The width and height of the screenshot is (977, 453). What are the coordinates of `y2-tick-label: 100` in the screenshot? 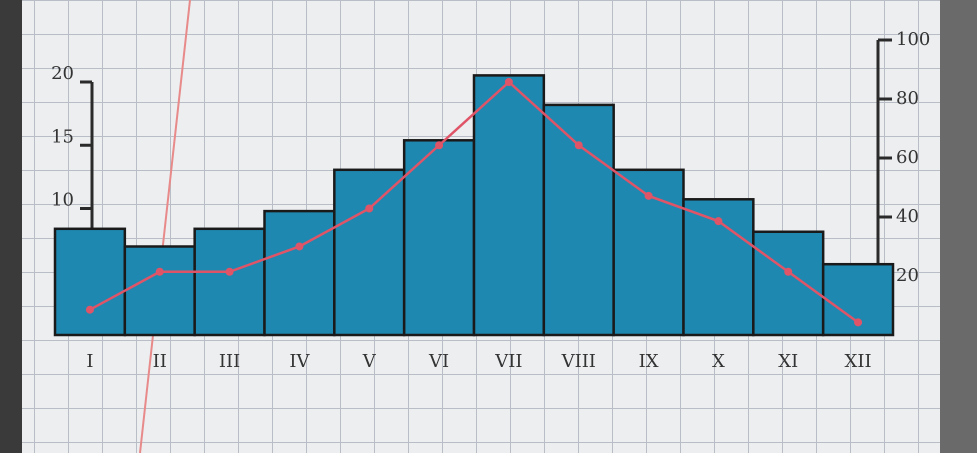 It's located at (913, 39).